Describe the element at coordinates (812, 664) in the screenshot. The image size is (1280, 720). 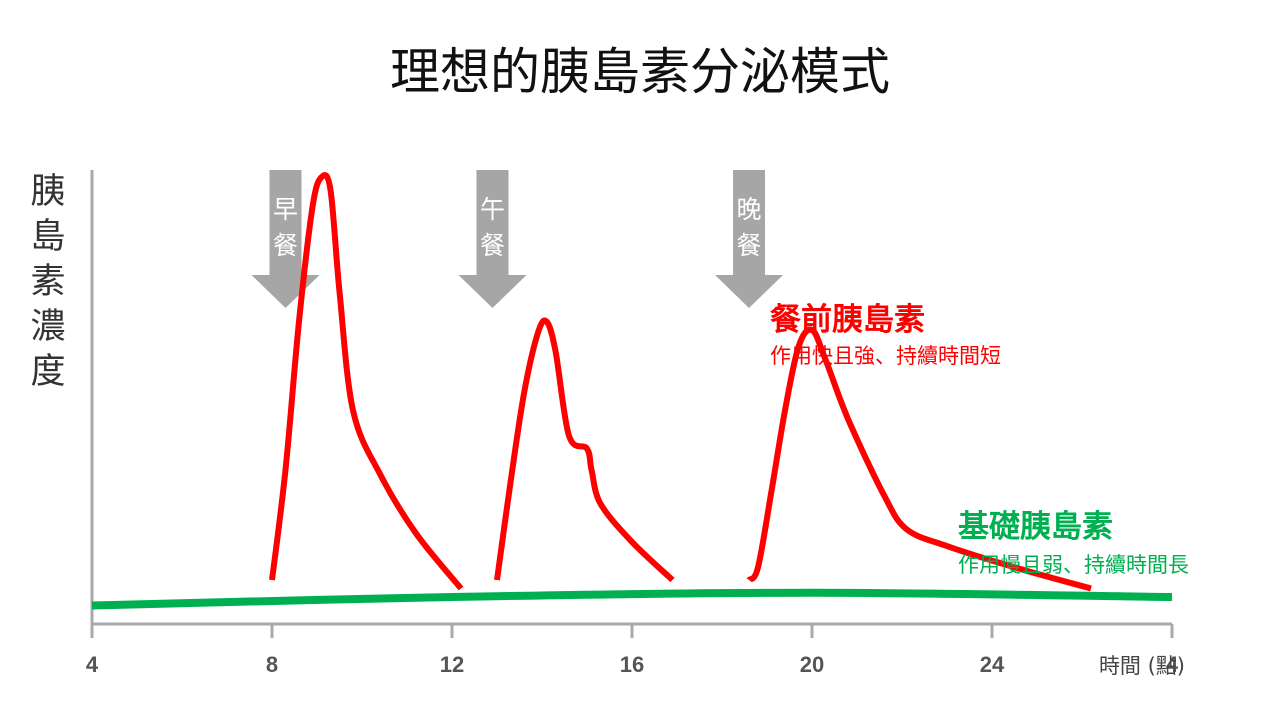
I see `x-tick-label: 20` at that location.